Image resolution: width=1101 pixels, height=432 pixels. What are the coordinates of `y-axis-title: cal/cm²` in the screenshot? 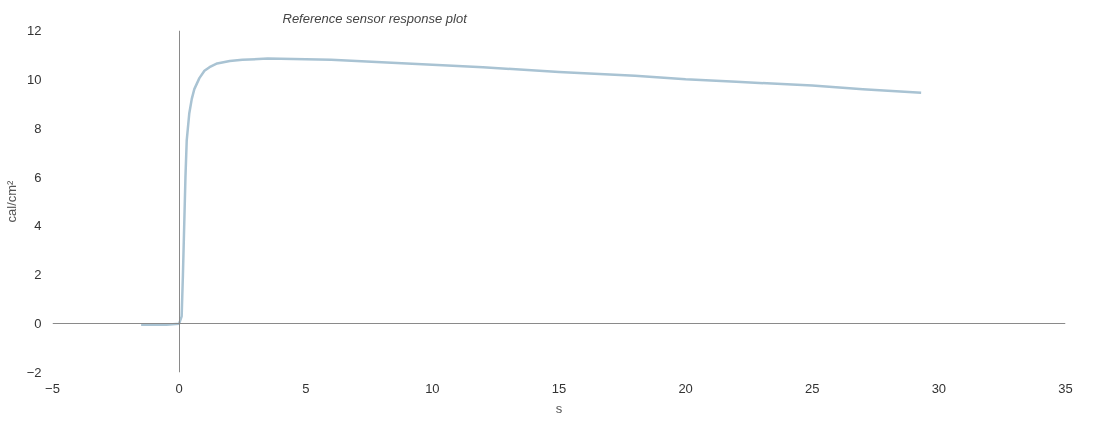 It's located at (11, 201).